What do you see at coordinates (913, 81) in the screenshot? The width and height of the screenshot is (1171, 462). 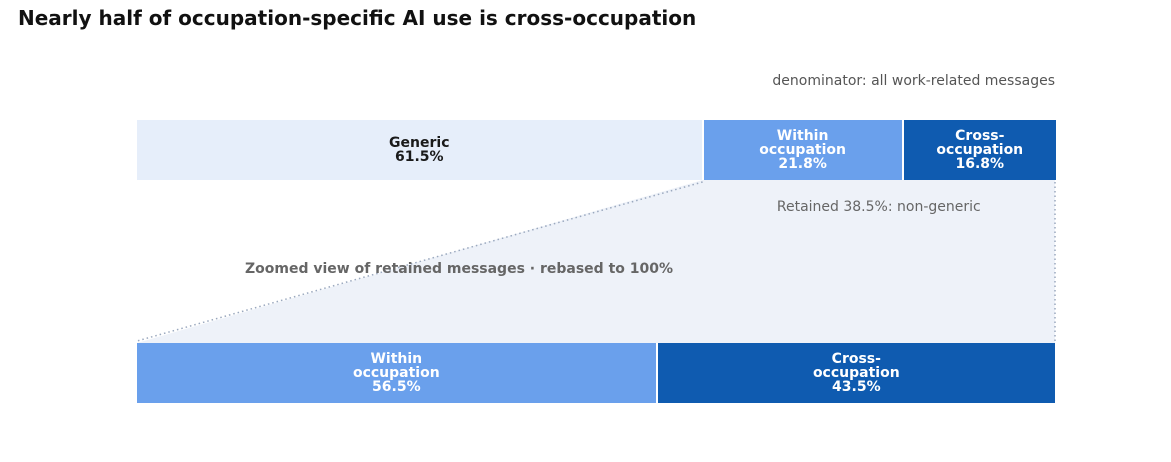 I see `chart-subtitle: denominator: all work-related messages` at bounding box center [913, 81].